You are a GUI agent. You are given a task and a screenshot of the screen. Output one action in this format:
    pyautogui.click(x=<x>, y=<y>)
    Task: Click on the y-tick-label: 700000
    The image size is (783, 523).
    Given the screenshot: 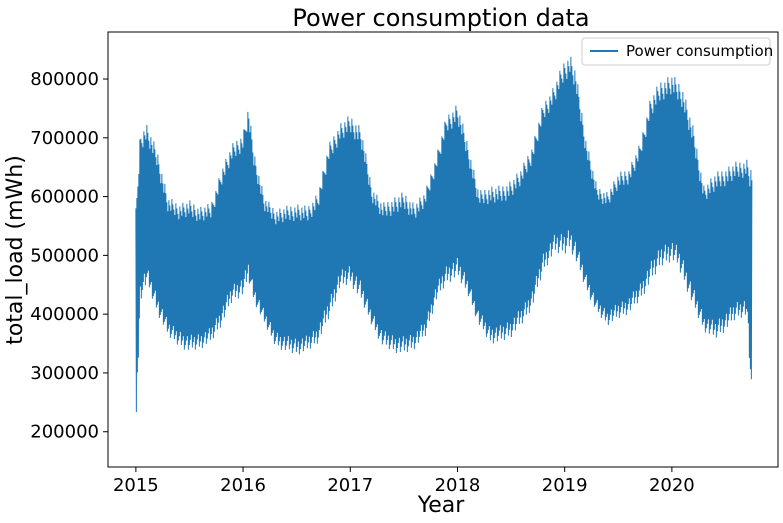 What is the action you would take?
    pyautogui.click(x=64, y=138)
    